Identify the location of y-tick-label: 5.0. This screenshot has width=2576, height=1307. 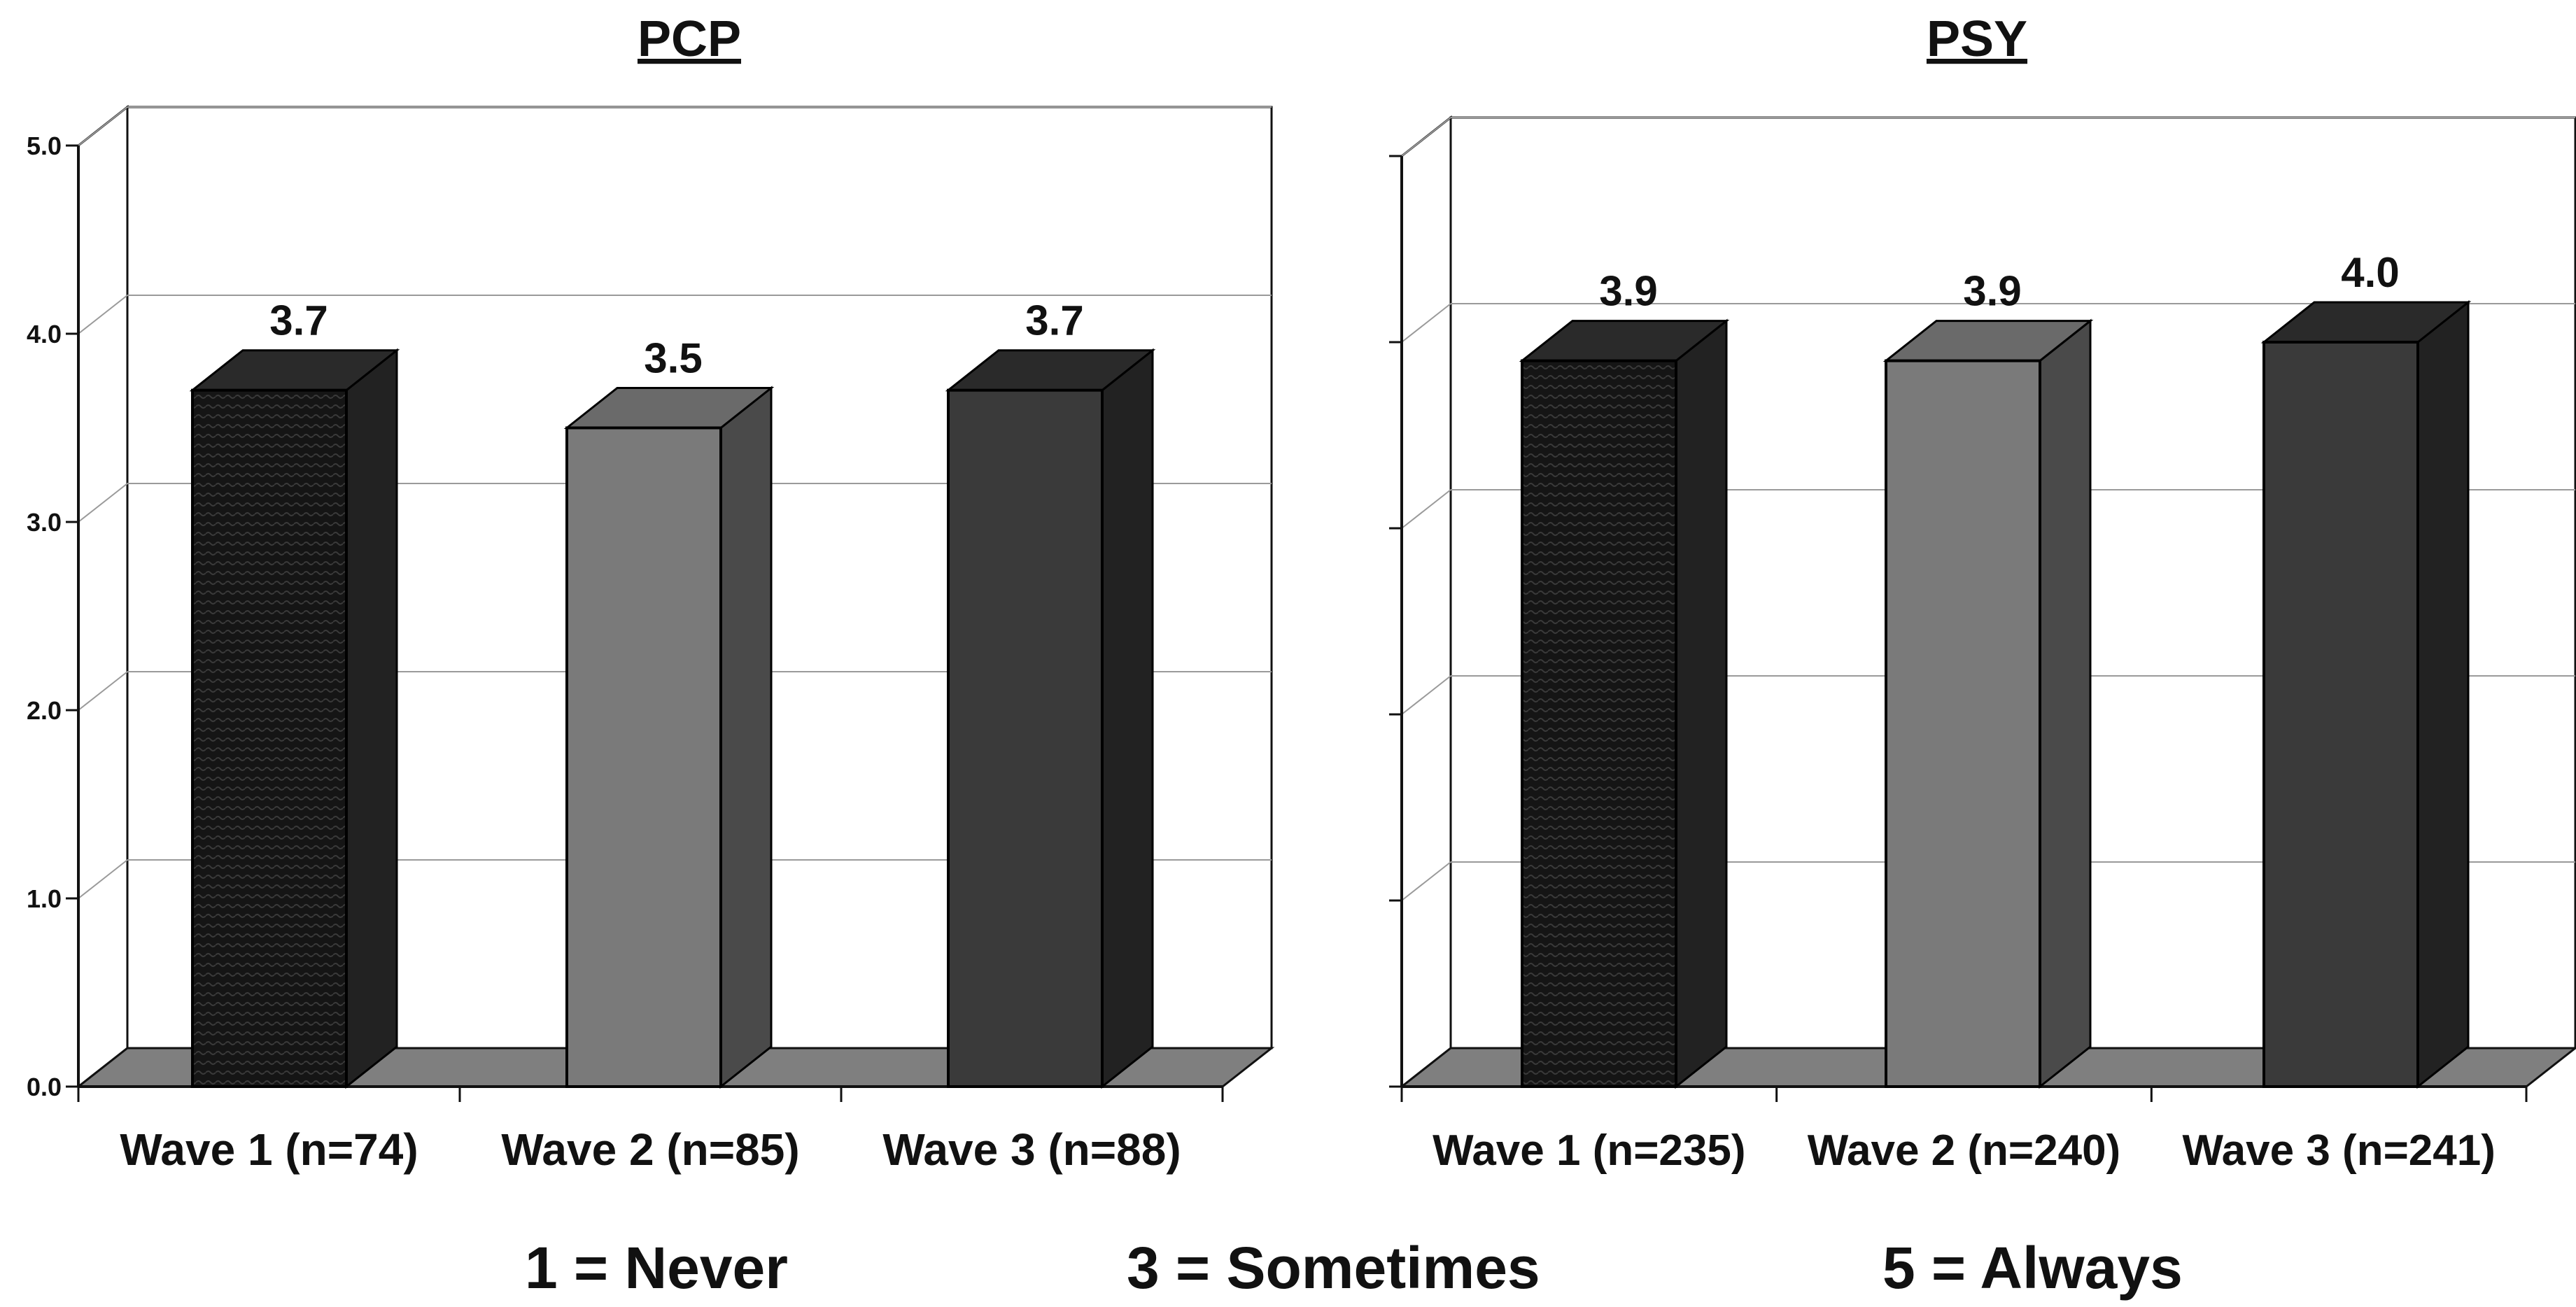
(44, 146).